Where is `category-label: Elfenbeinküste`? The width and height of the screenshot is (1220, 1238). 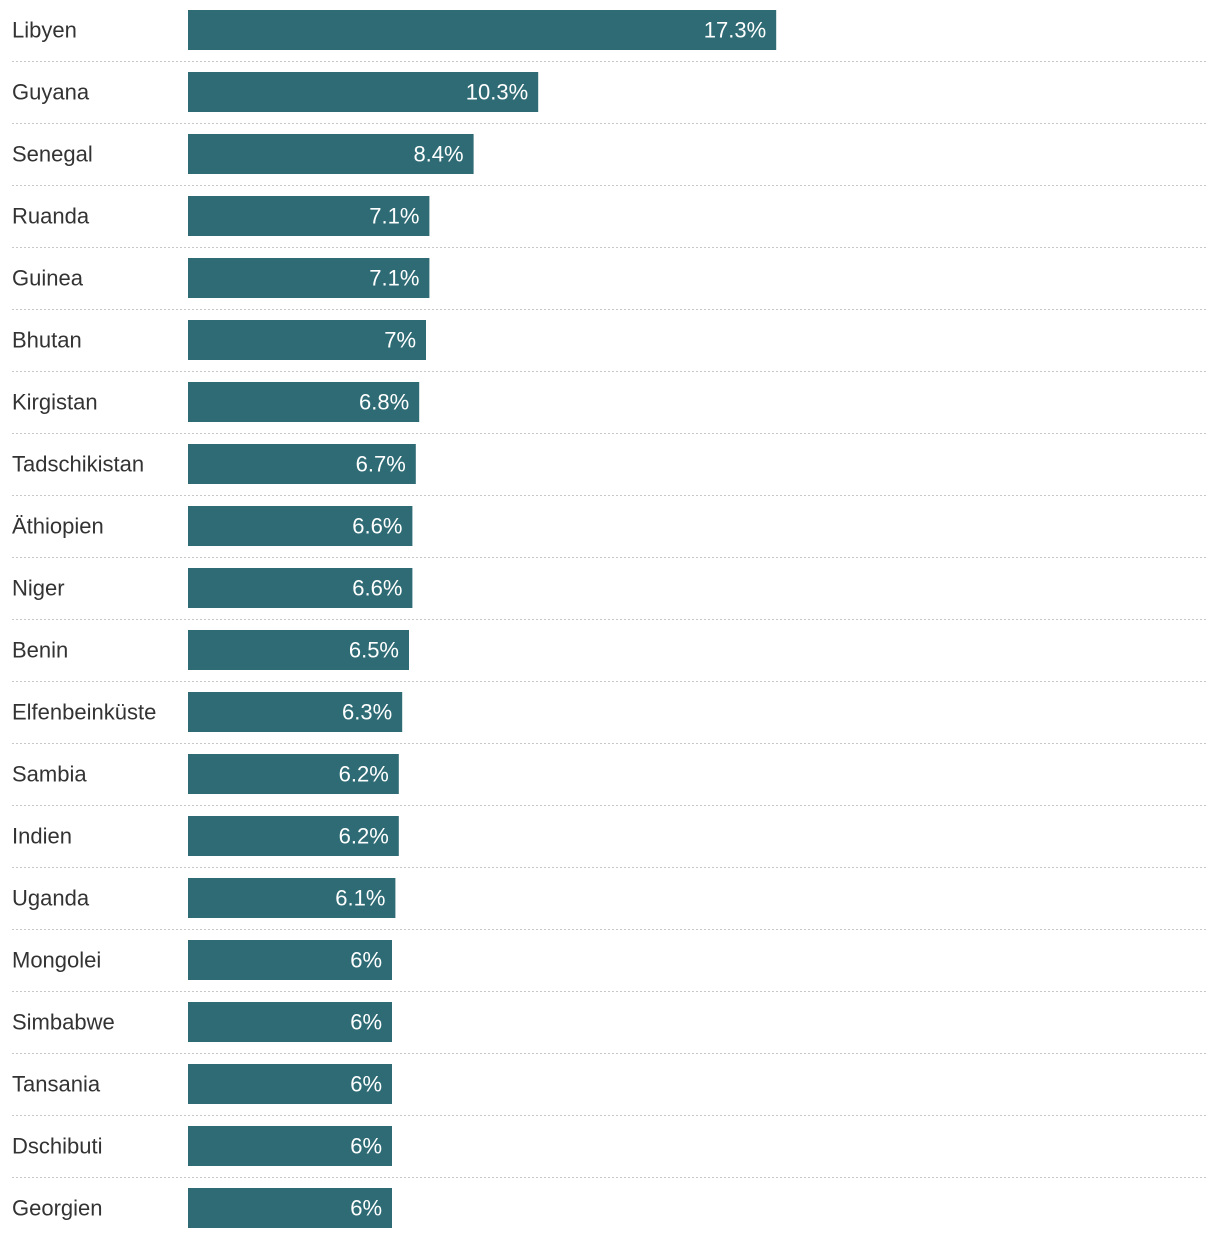 category-label: Elfenbeinküste is located at coordinates (84, 712).